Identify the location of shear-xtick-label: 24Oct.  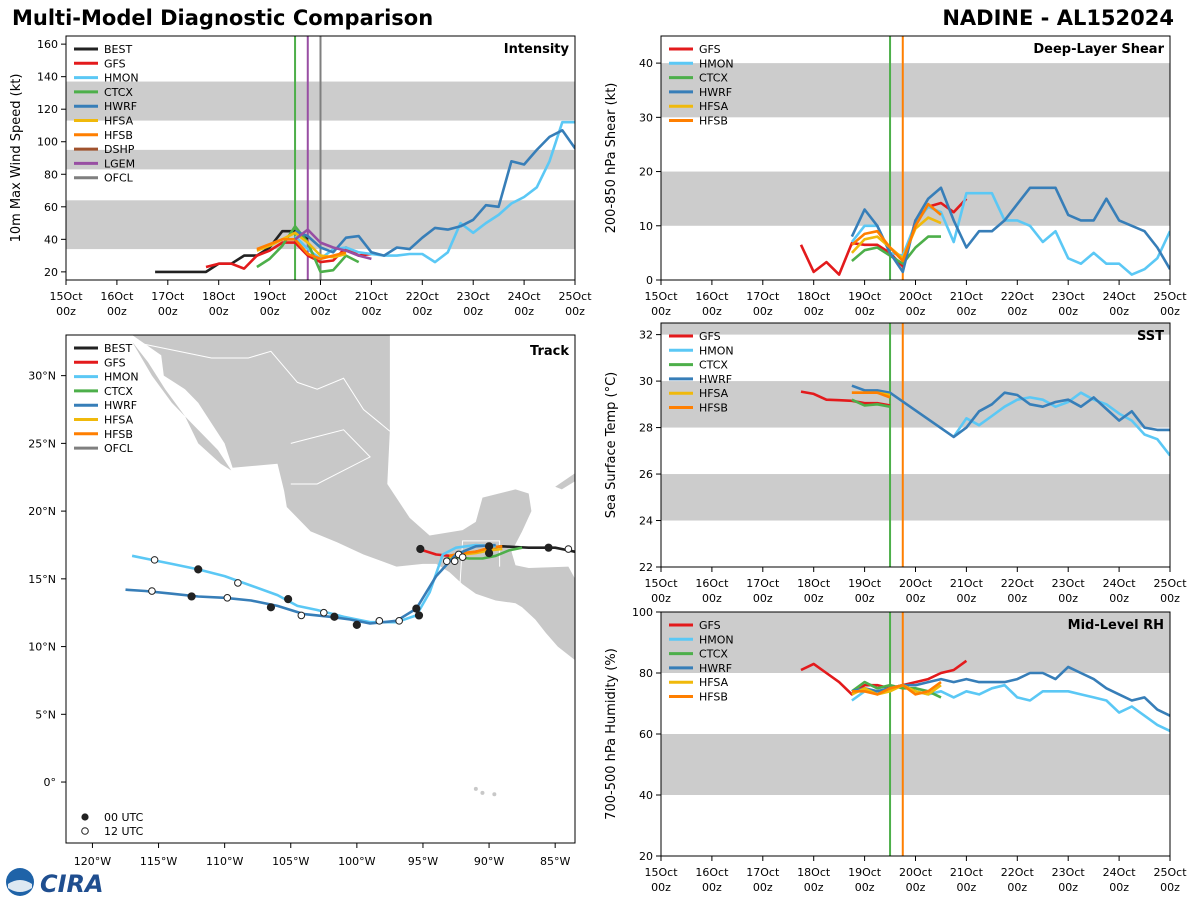
(1120, 296).